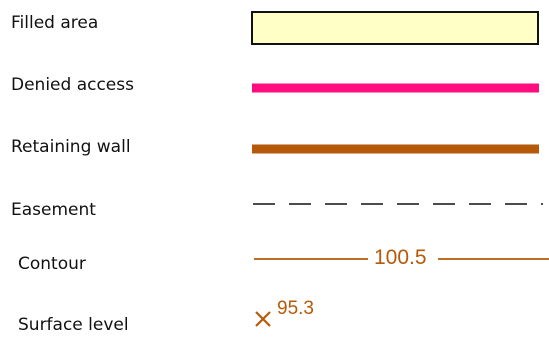  I want to click on legend-label-filled-area: Filled area, so click(55, 23).